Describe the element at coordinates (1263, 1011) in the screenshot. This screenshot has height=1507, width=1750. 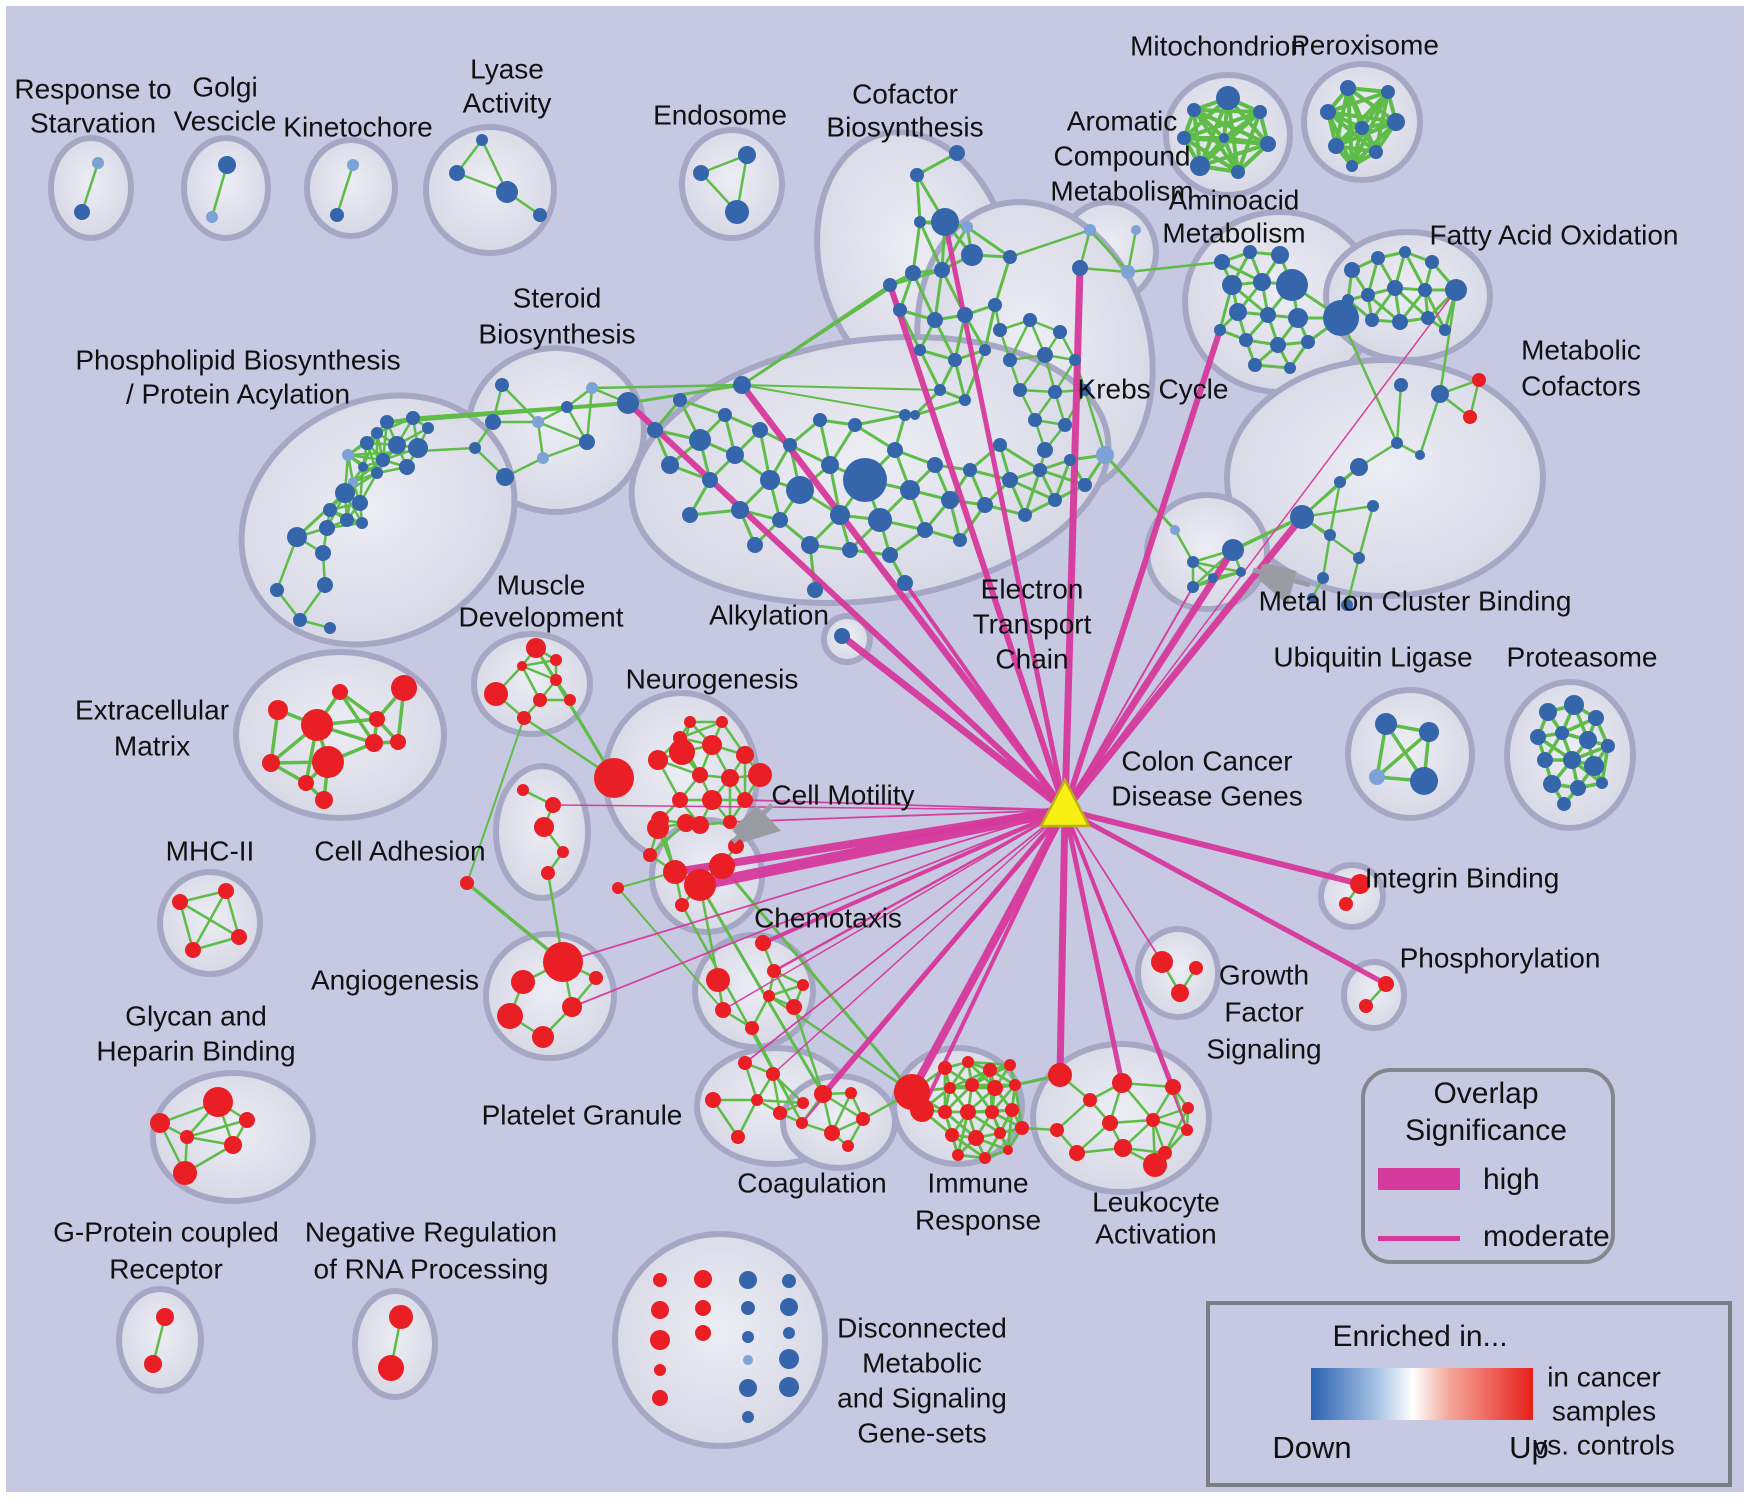
I see `label-growth-factor-signaling: Factor` at that location.